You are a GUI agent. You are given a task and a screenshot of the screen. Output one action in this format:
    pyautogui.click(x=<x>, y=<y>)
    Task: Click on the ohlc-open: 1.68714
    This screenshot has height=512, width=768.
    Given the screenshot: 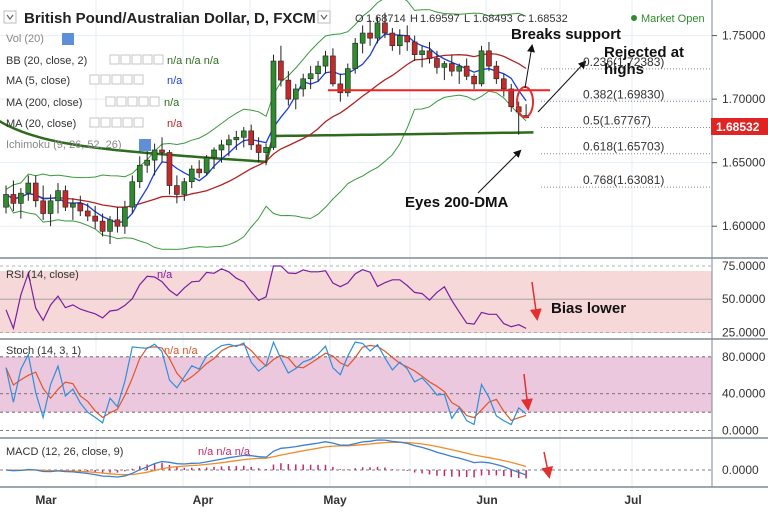 What is the action you would take?
    pyautogui.click(x=386, y=19)
    